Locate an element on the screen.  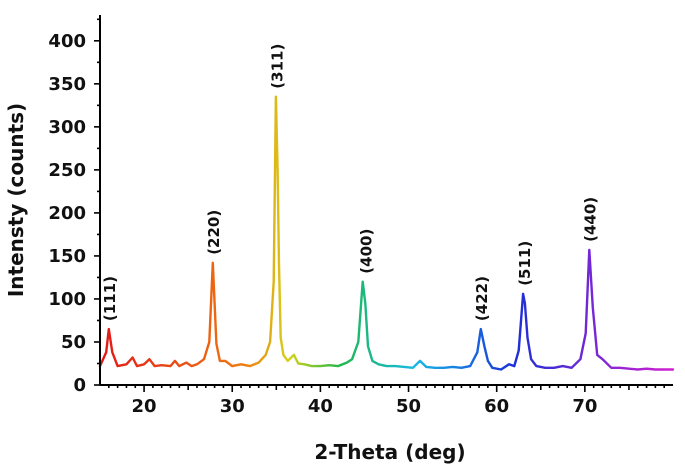
y-axis-ticks: 0 50 100 150 200 250 300 350 400 is located at coordinates (74, 207).